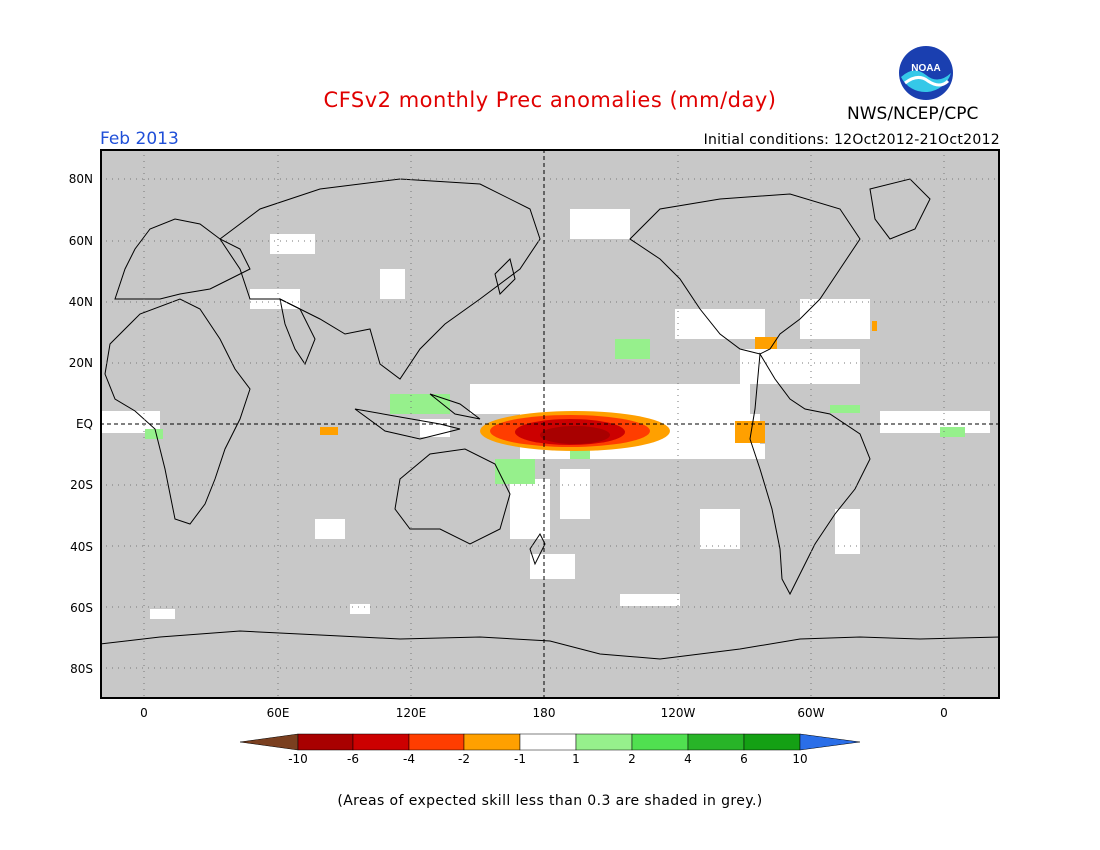  What do you see at coordinates (139, 139) in the screenshot?
I see `valid-month: Feb 2013` at bounding box center [139, 139].